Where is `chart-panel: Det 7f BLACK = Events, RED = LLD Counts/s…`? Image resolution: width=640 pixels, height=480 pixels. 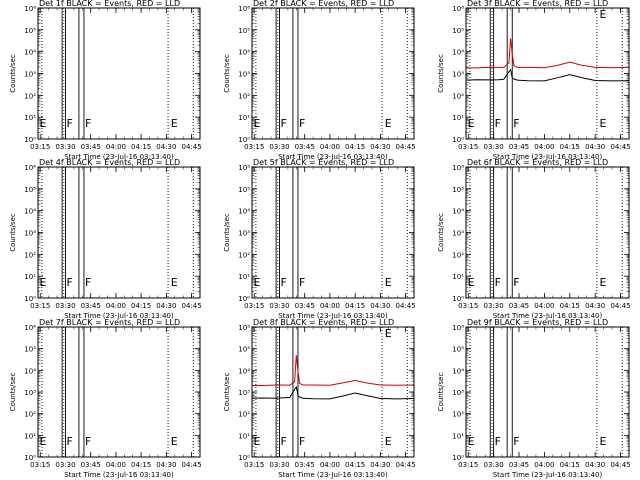 chart-panel: Det 7f BLACK = Events, RED = LLD Counts/s… is located at coordinates (105, 398).